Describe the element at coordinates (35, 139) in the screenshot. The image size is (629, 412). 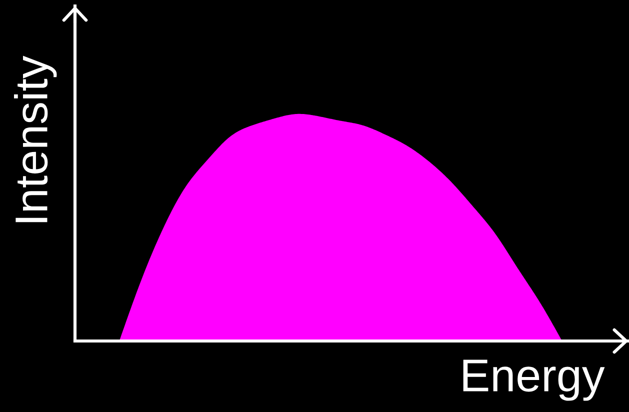
I see `y-axis-title: Intensity` at that location.